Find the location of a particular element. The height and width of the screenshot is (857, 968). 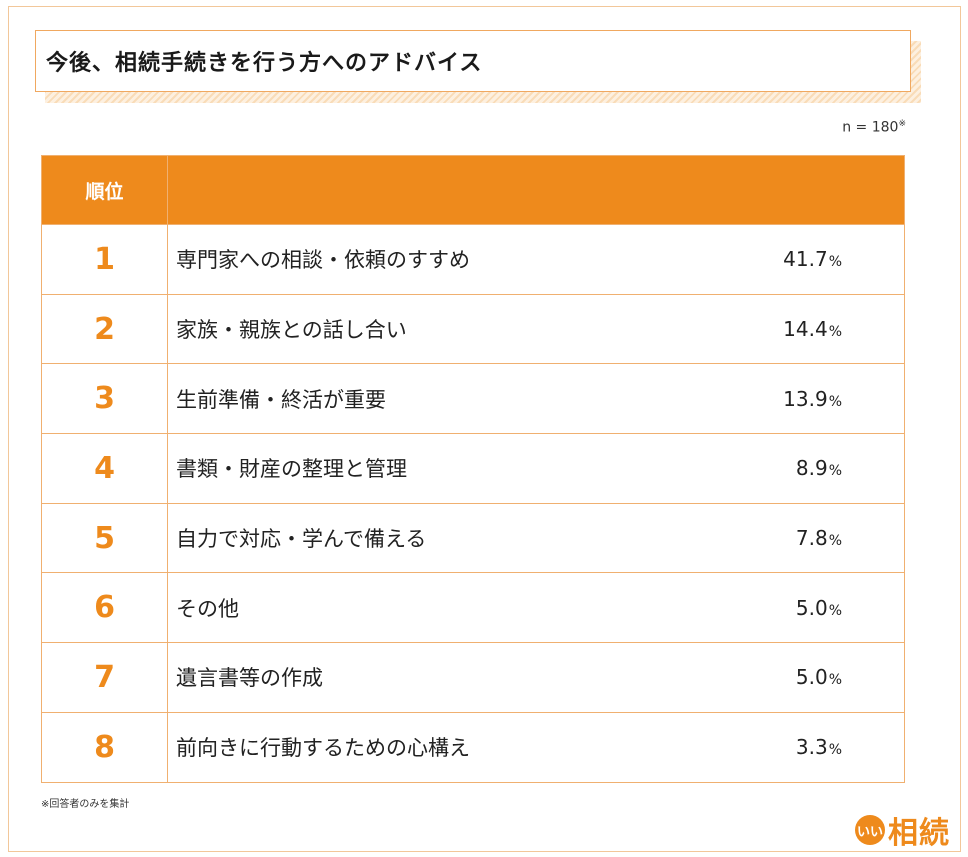

item-label: 遺言書等の作成 is located at coordinates (456, 677).